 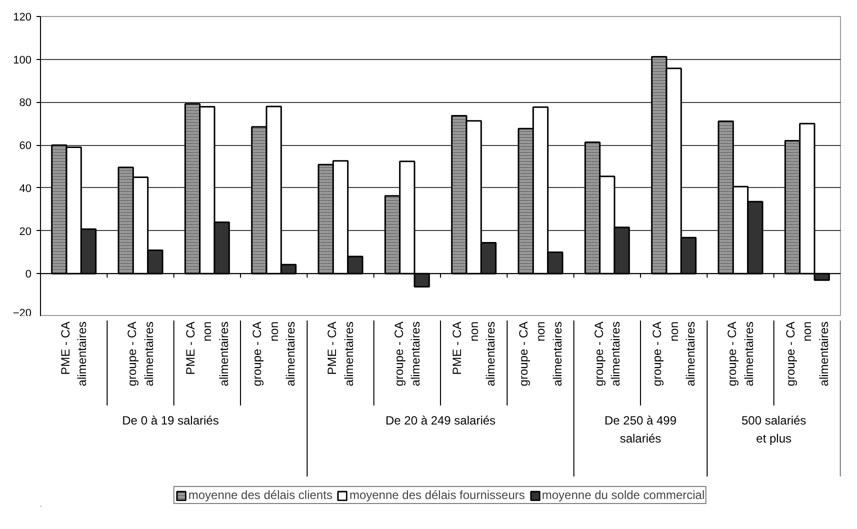 What do you see at coordinates (623, 495) in the screenshot?
I see `legend-label: moyenne du solde commercial` at bounding box center [623, 495].